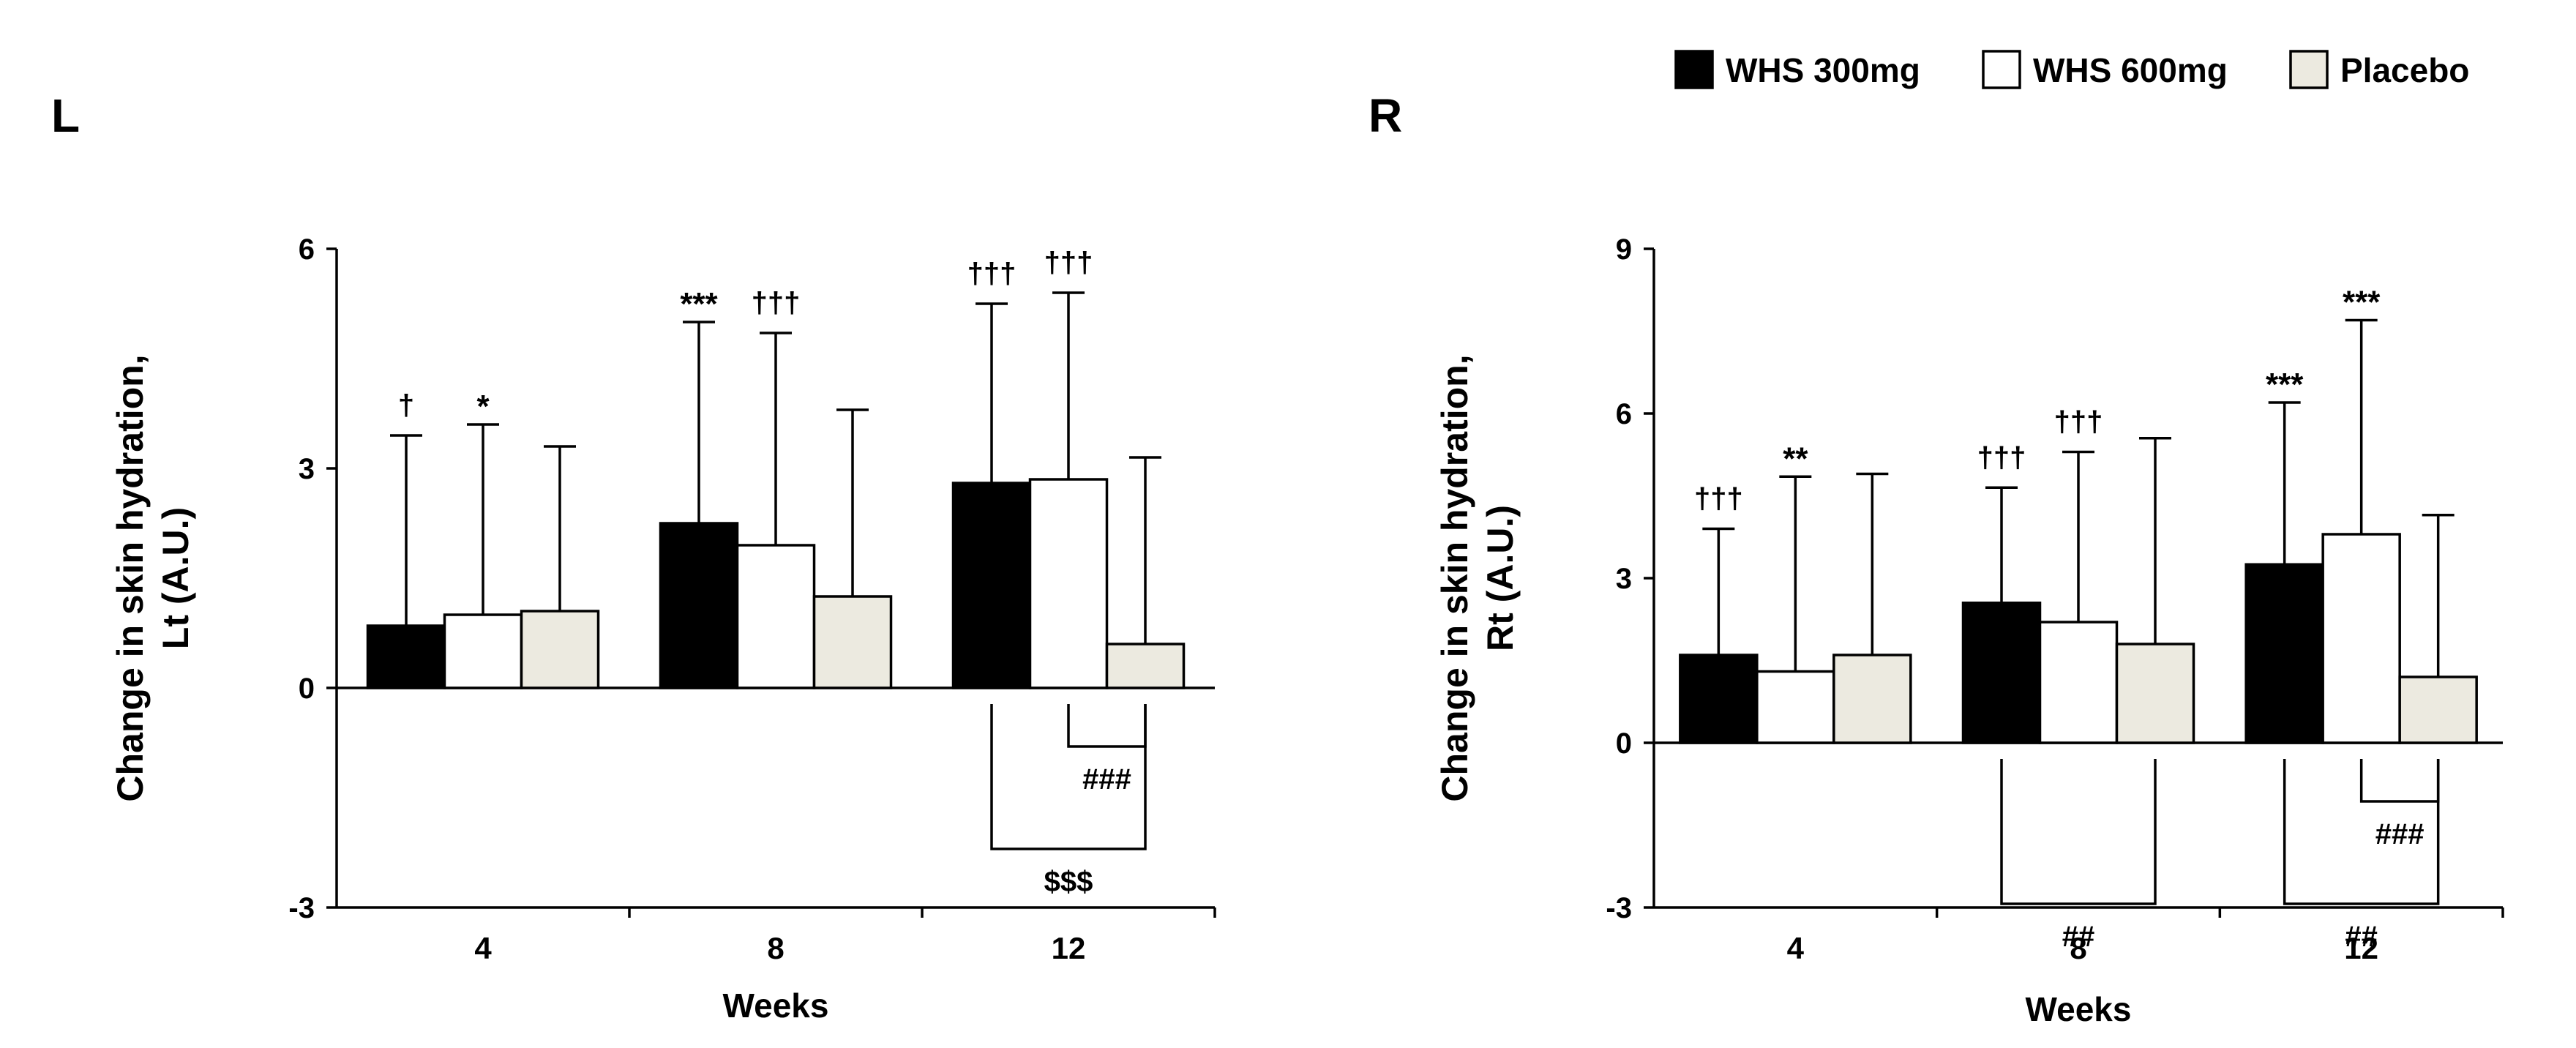 This screenshot has height=1048, width=2576. What do you see at coordinates (1795, 458) in the screenshot?
I see `significance-mark: **` at bounding box center [1795, 458].